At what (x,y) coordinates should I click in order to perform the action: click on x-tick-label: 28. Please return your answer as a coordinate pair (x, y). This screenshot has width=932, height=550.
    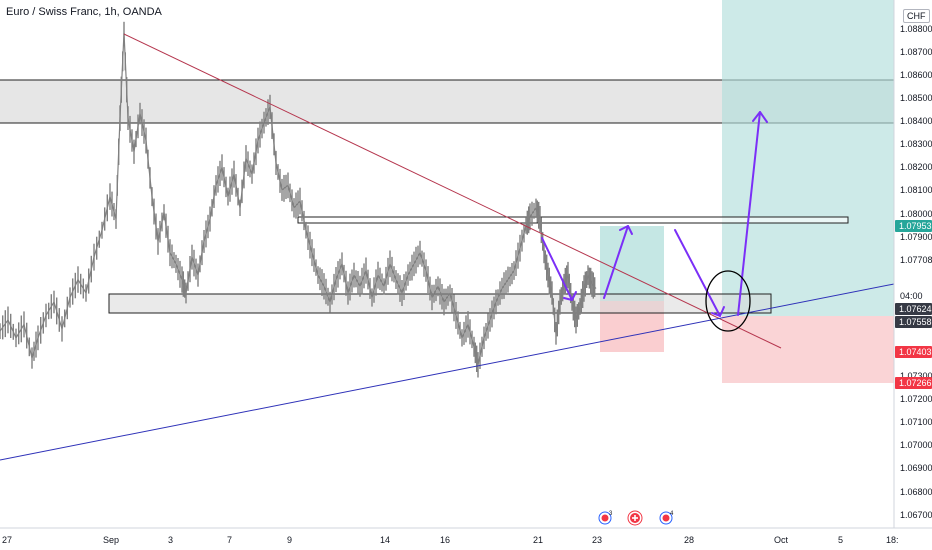
    Looking at the image, I should click on (689, 540).